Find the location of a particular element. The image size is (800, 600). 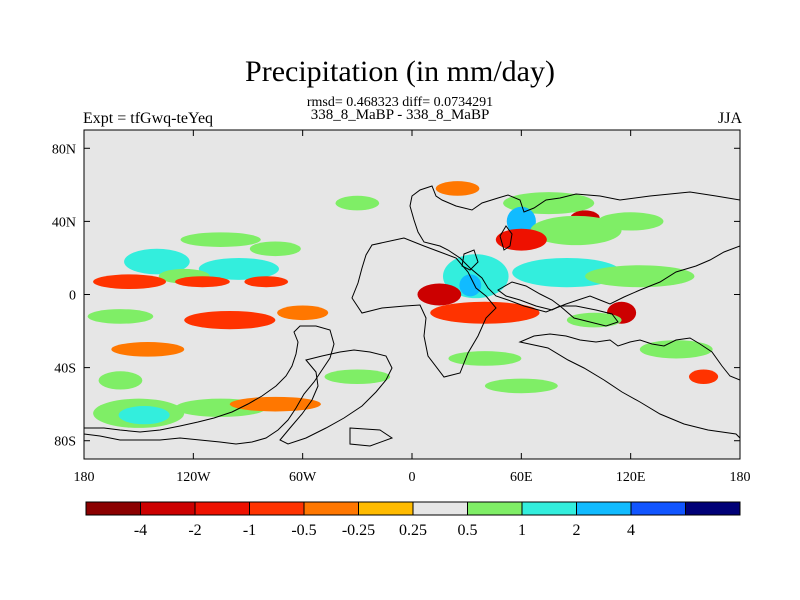

caspian-outline is located at coordinates (506, 238).